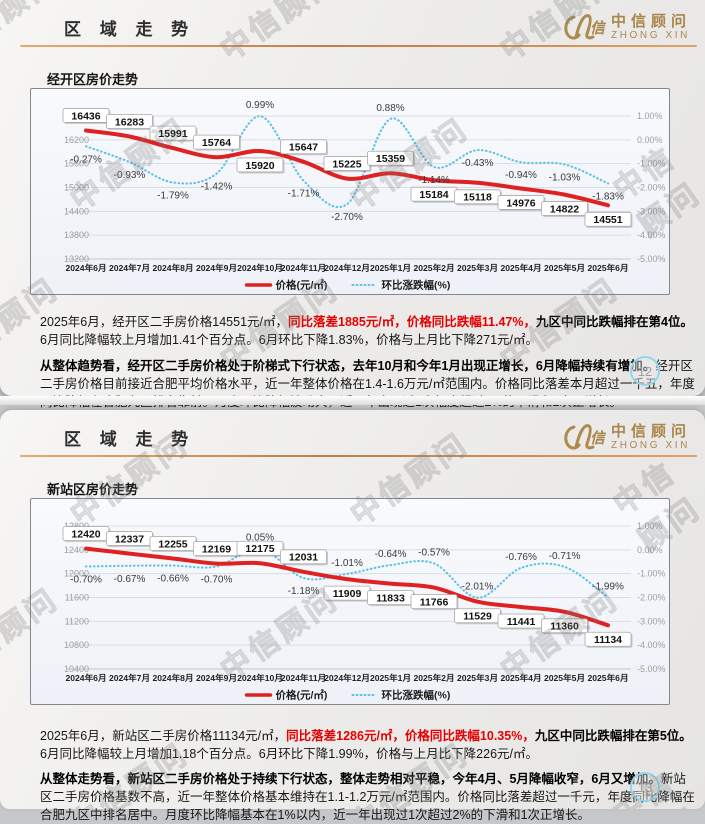 The height and width of the screenshot is (824, 705). I want to click on chart-subtitle: 新站区房价走势, so click(93, 489).